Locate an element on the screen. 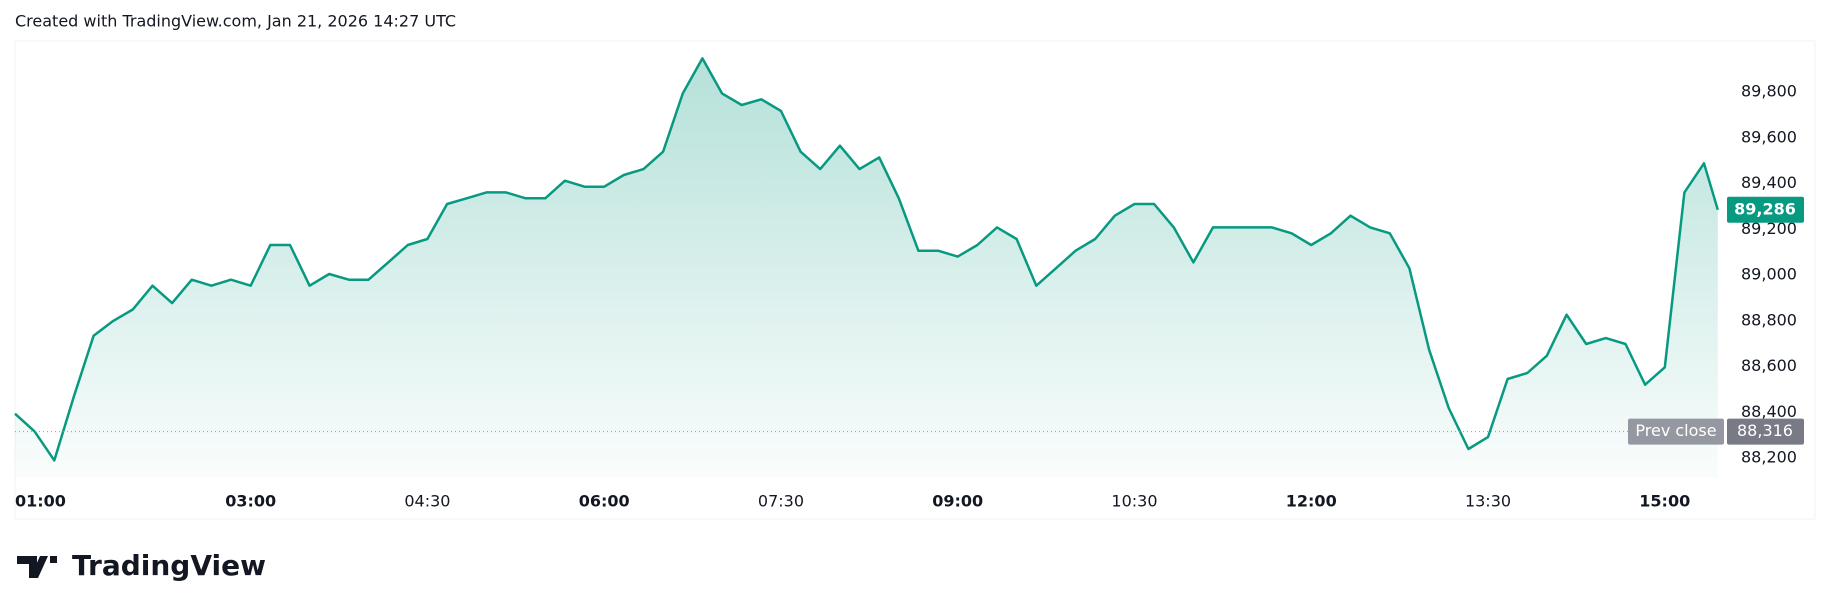  prev-close-value: 88,316 is located at coordinates (1765, 430).